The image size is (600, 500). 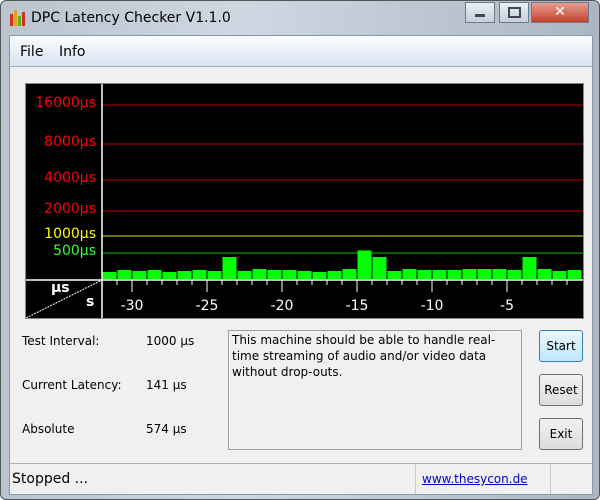 What do you see at coordinates (64, 299) in the screenshot?
I see `corner-diagonal` at bounding box center [64, 299].